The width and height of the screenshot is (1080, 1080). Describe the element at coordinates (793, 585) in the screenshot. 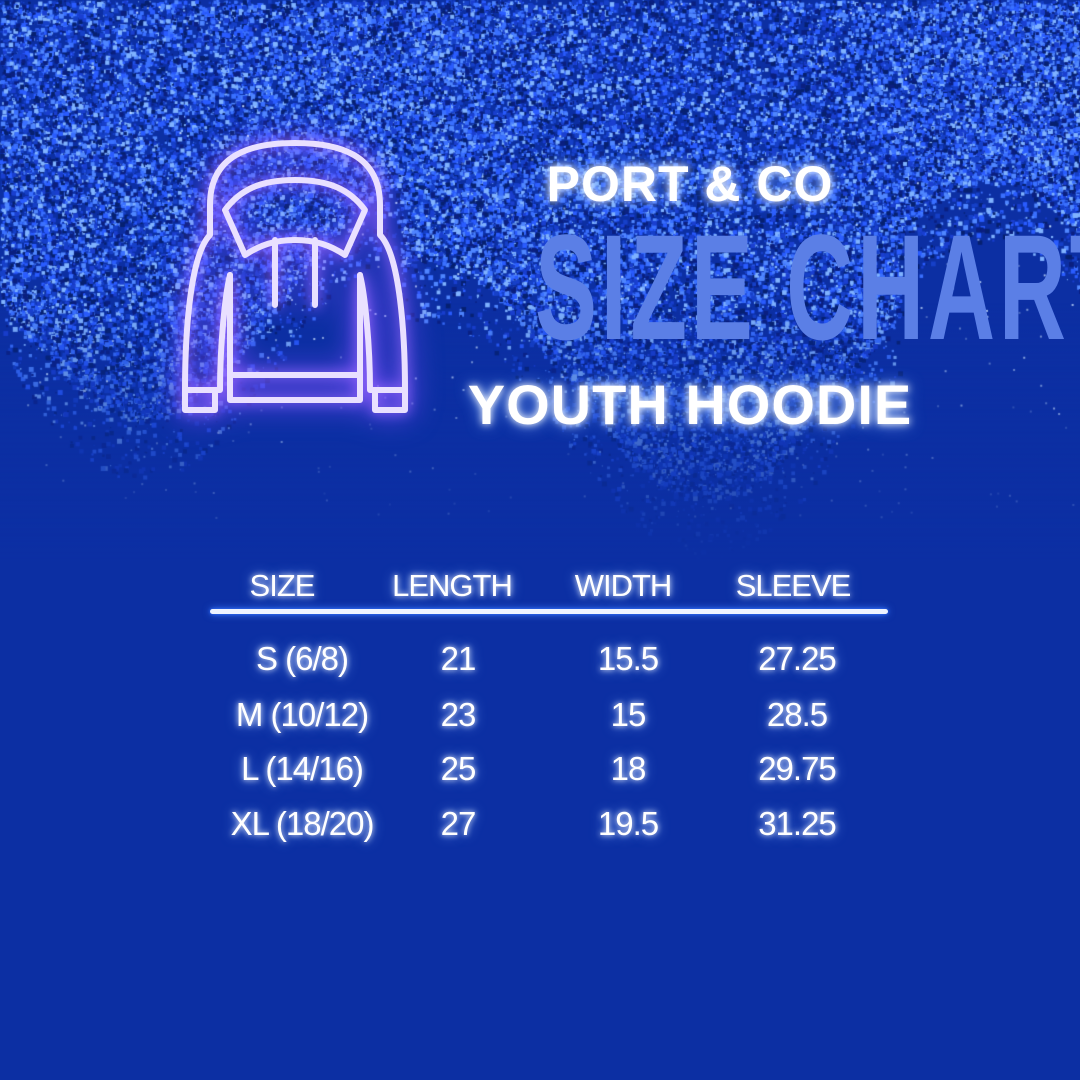

I see `column-header-sleeve: SLEEVE` at that location.